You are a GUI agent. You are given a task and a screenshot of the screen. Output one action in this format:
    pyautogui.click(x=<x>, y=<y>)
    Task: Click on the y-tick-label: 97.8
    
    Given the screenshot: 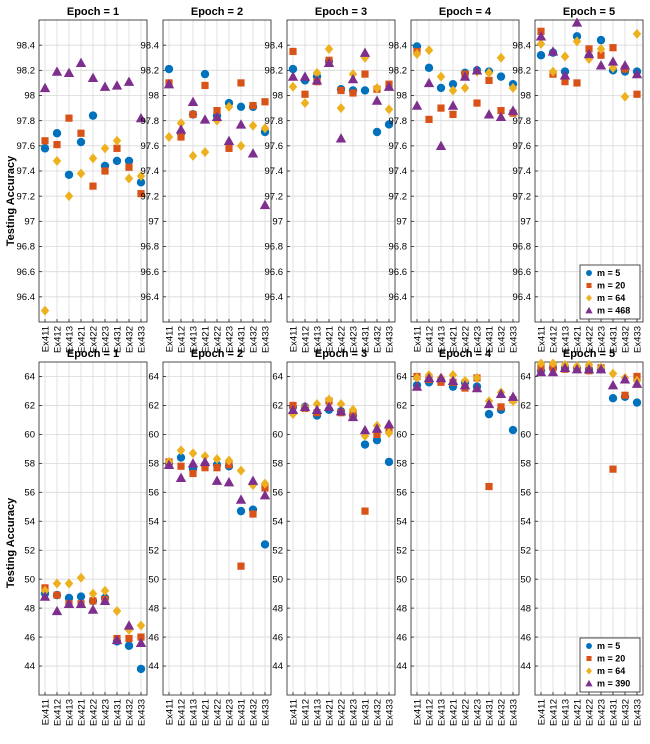 What is the action you would take?
    pyautogui.click(x=398, y=121)
    